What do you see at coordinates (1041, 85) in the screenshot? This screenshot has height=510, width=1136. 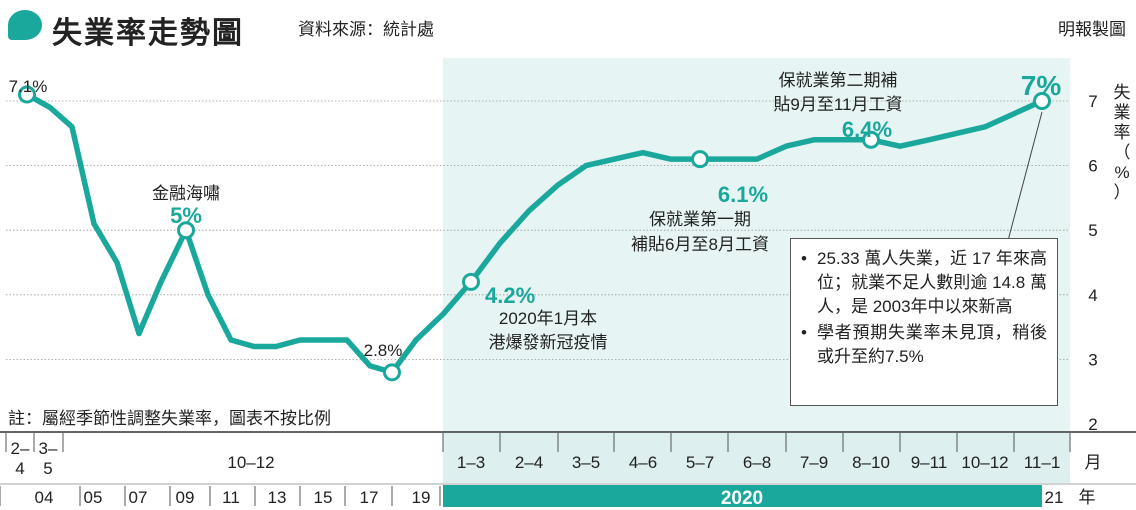 I see `data-label: 7%` at bounding box center [1041, 85].